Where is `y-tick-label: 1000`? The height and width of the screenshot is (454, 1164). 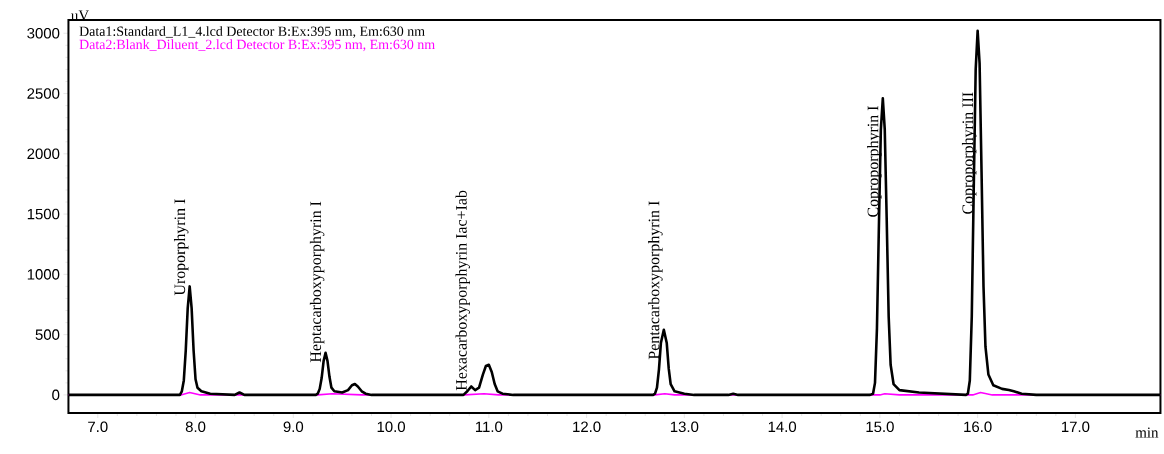 y-tick-label: 1000 is located at coordinates (43, 274).